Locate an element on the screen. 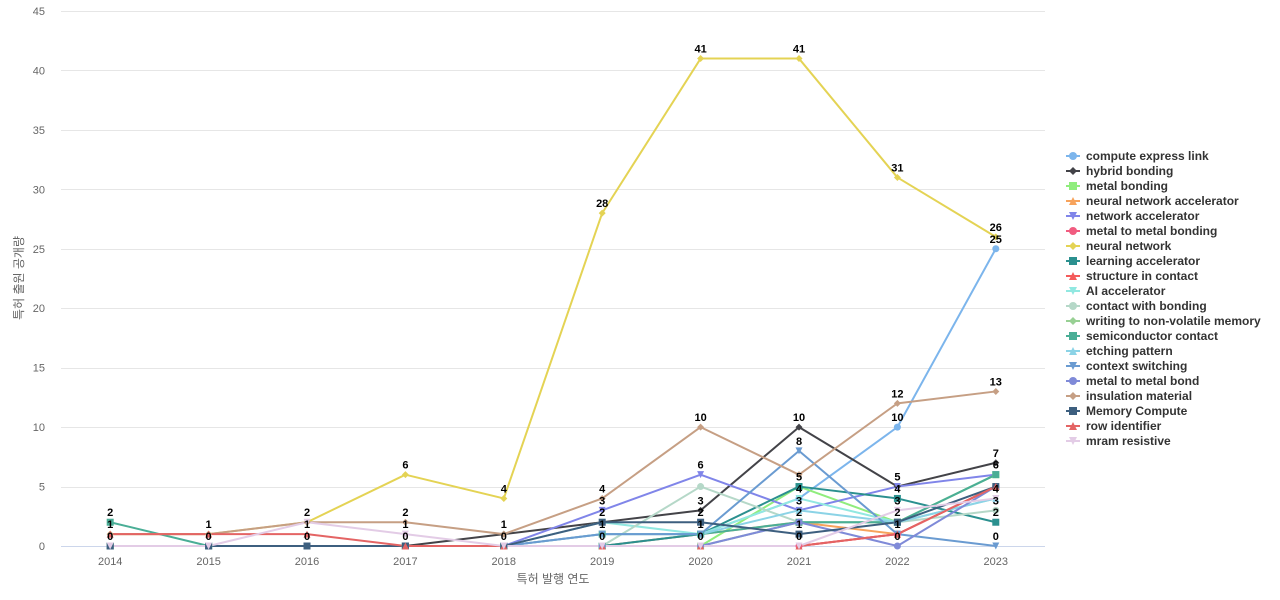 This screenshot has height=600, width=1280. legend-item: structure in contact is located at coordinates (1142, 276).